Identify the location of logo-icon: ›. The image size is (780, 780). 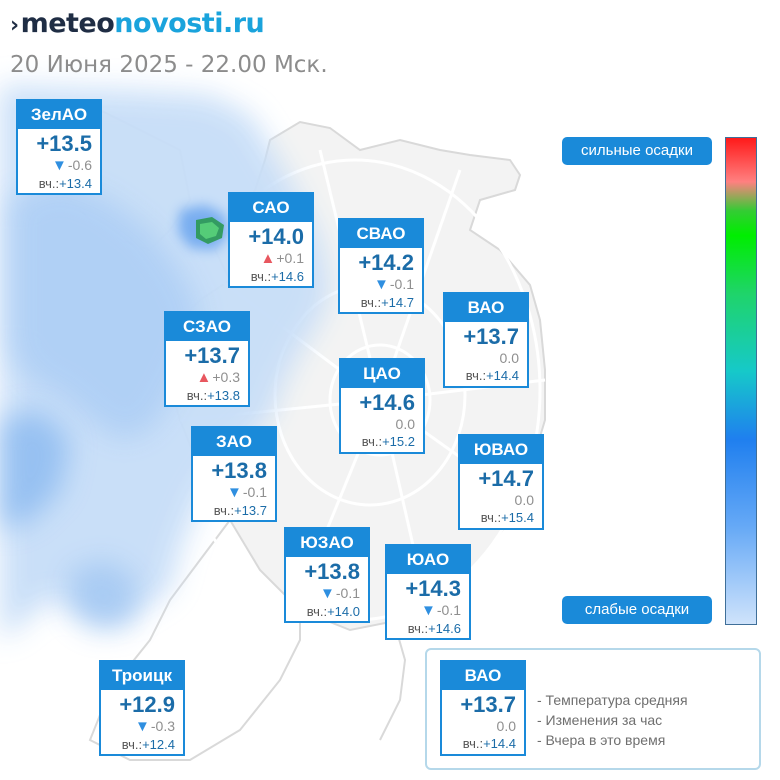
(14, 25).